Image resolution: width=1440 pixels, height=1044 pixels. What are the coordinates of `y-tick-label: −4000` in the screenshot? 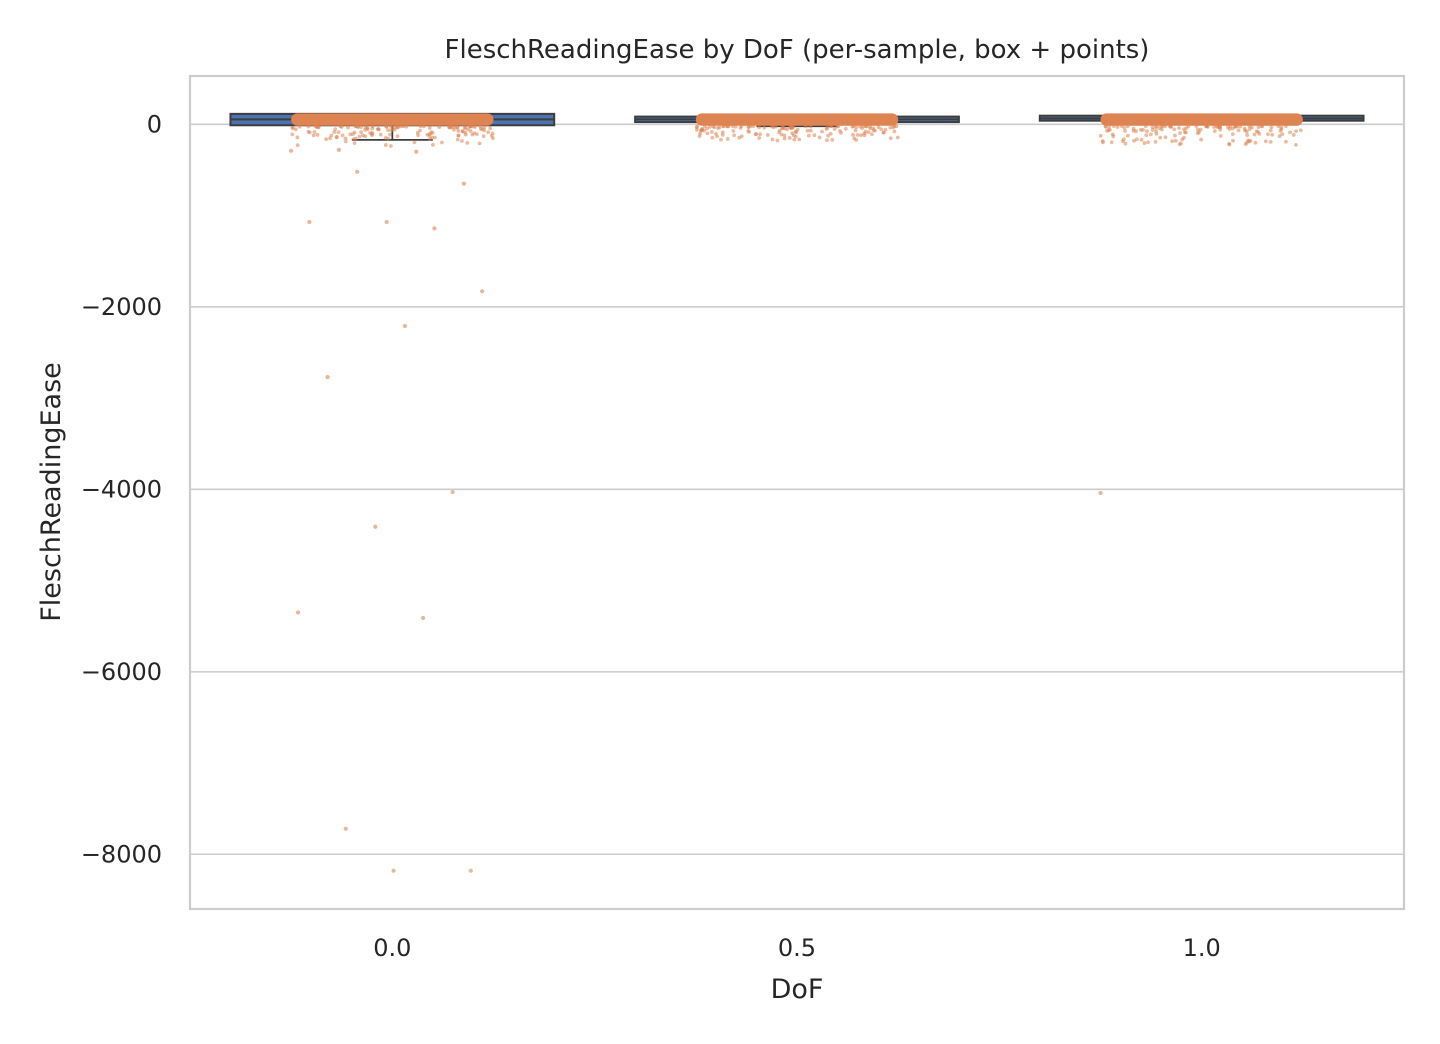 It's located at (121, 489).